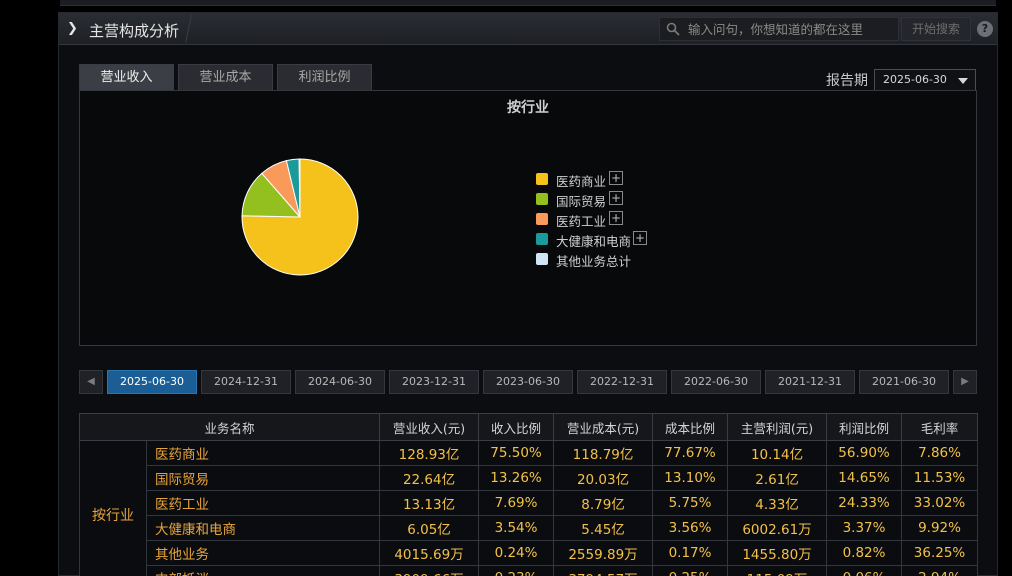 The image size is (1012, 576). What do you see at coordinates (429, 553) in the screenshot?
I see `revenue-cell: 4015.69万` at bounding box center [429, 553].